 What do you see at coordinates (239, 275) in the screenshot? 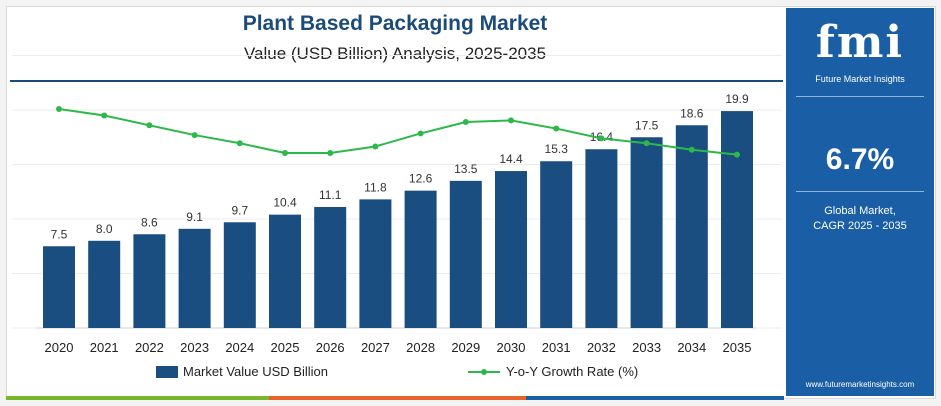
I see `bar-2024` at bounding box center [239, 275].